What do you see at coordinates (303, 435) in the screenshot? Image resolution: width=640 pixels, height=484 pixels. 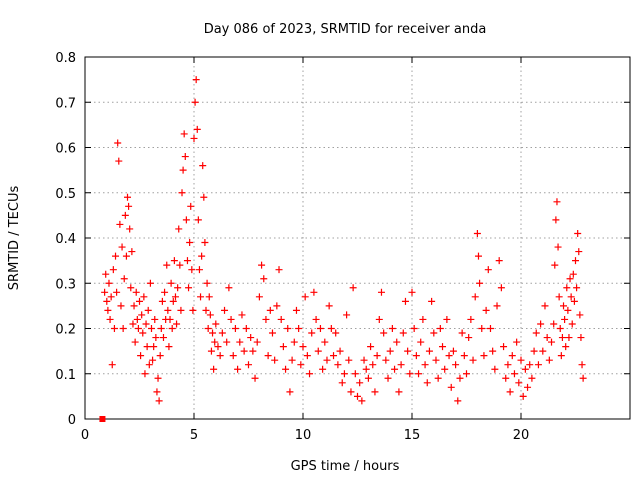 I see `x-tick-label: 10` at bounding box center [303, 435].